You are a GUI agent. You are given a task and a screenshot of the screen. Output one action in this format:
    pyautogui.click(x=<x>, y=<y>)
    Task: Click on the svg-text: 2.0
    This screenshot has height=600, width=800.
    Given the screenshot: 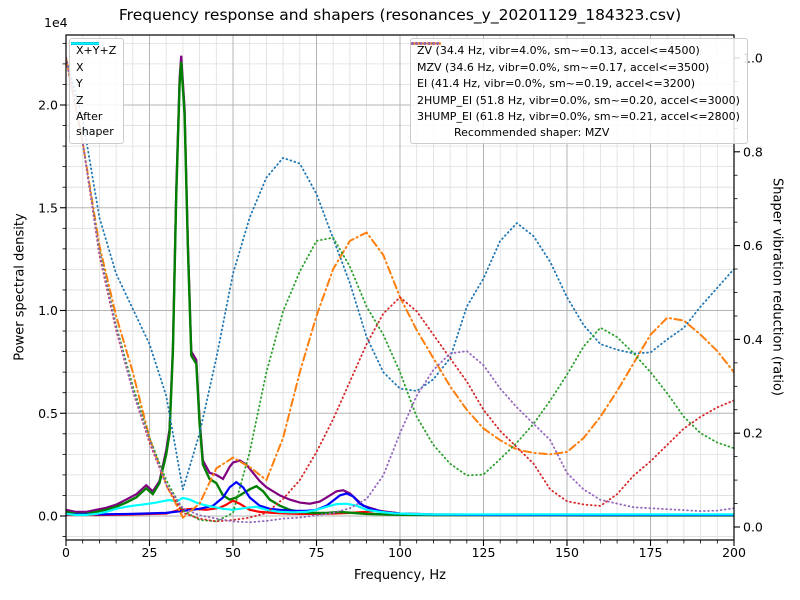 What is the action you would take?
    pyautogui.click(x=48, y=105)
    